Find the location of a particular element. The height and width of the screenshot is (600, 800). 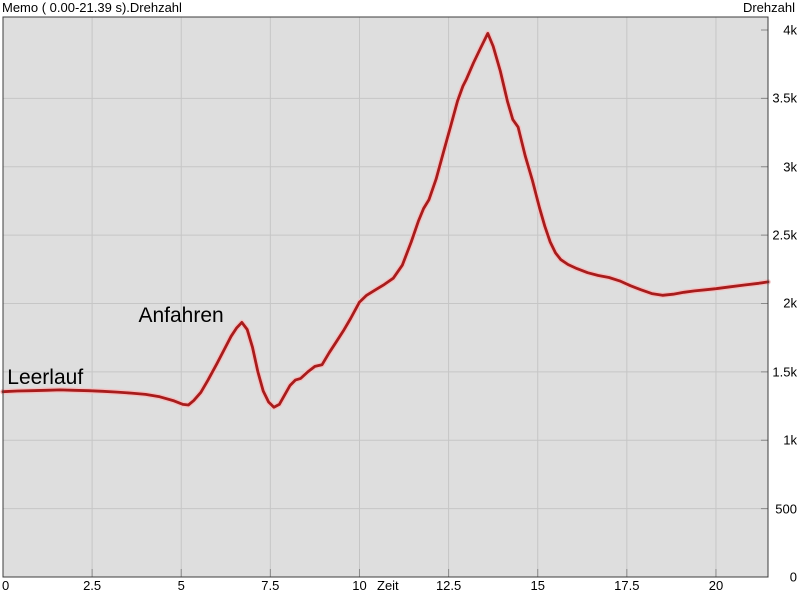

x-tick-label: 5 is located at coordinates (181, 585).